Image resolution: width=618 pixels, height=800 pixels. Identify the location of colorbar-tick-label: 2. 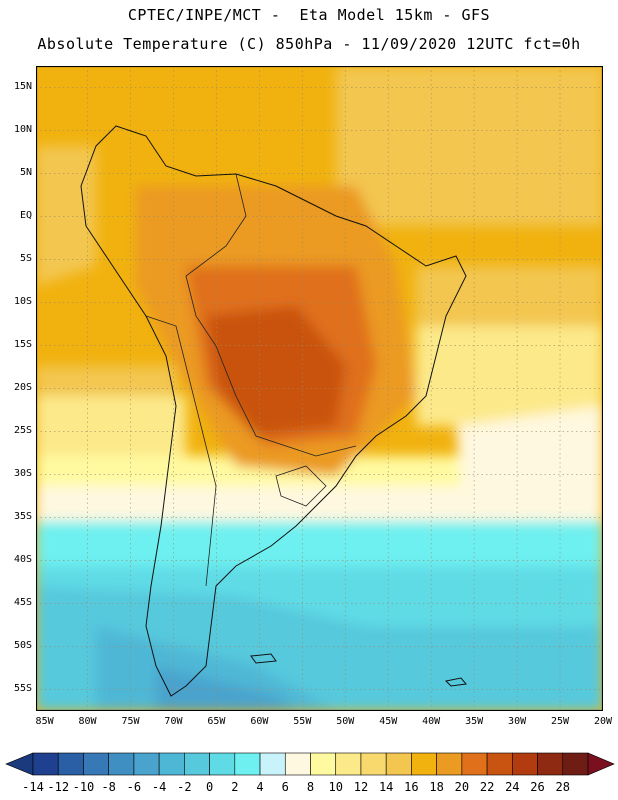
(235, 787).